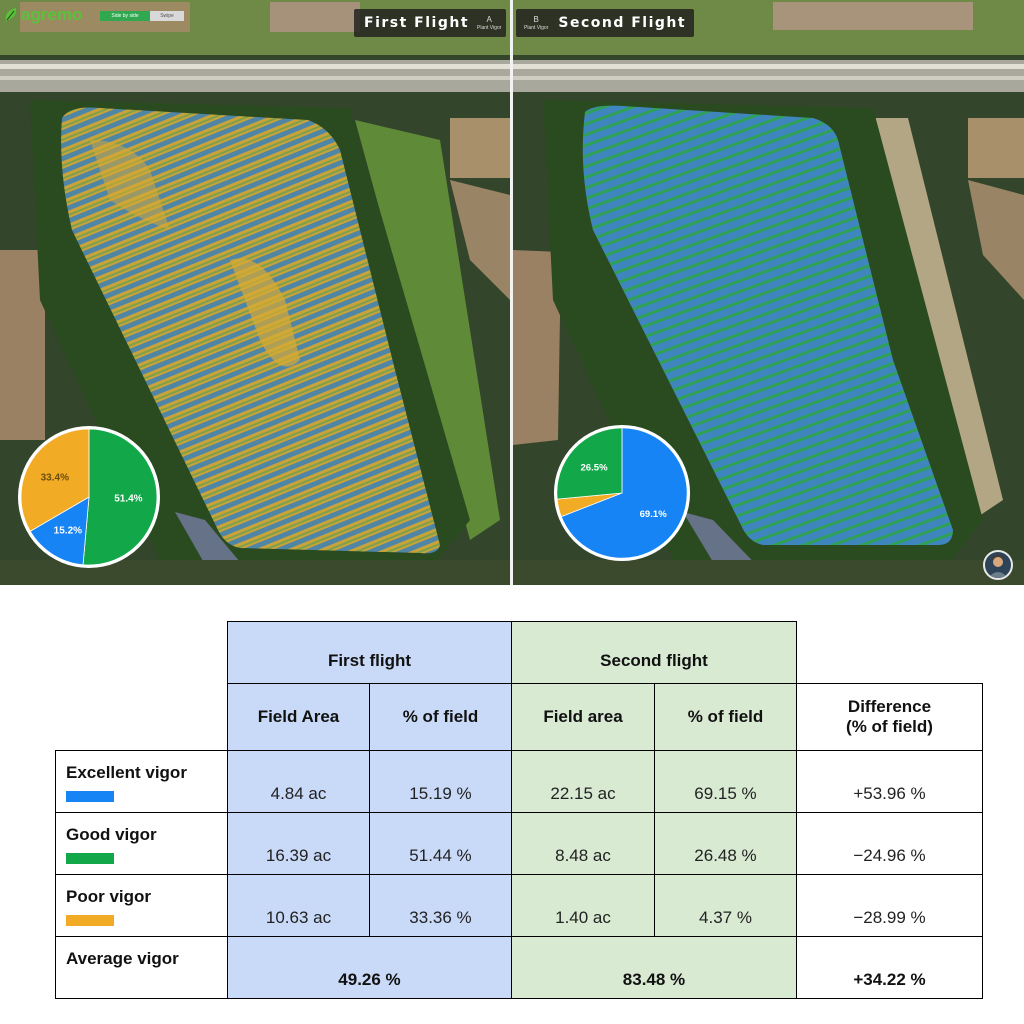 This screenshot has width=1024, height=1024. I want to click on second-flight-area-header: Field area, so click(583, 717).